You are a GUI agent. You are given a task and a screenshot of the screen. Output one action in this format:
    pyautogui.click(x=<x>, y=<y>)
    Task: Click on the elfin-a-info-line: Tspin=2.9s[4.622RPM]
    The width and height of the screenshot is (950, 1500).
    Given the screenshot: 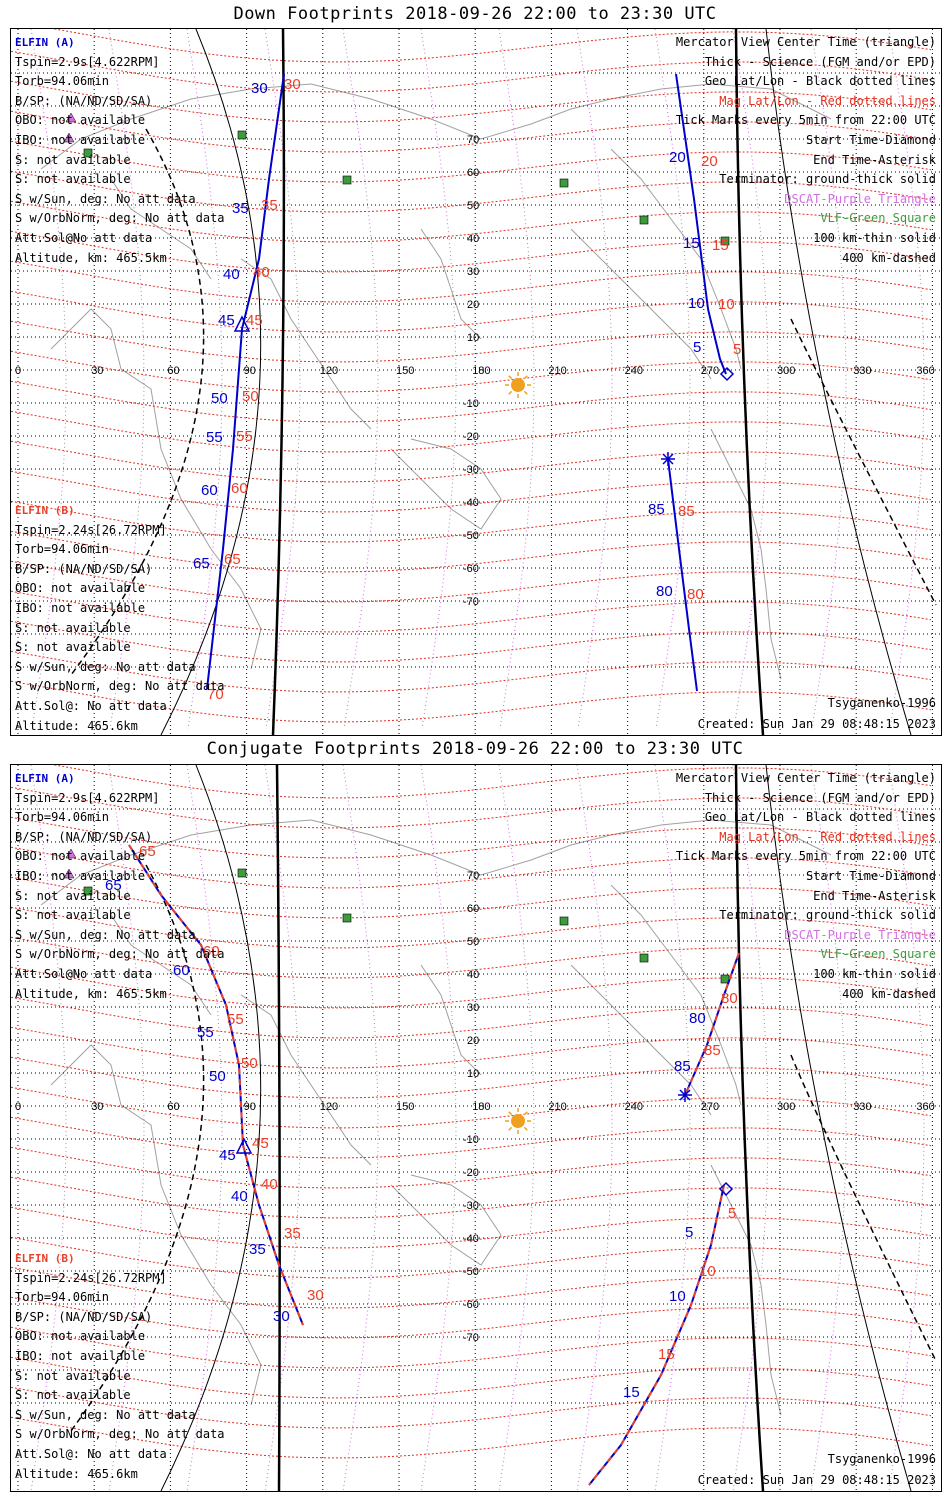 What is the action you would take?
    pyautogui.click(x=87, y=61)
    